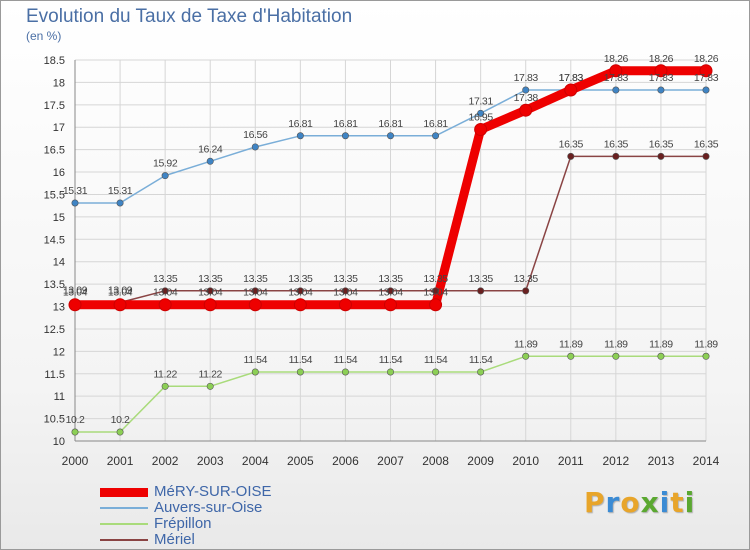 This screenshot has width=750, height=550. What do you see at coordinates (54, 240) in the screenshot?
I see `y-tick-label: 14.5` at bounding box center [54, 240].